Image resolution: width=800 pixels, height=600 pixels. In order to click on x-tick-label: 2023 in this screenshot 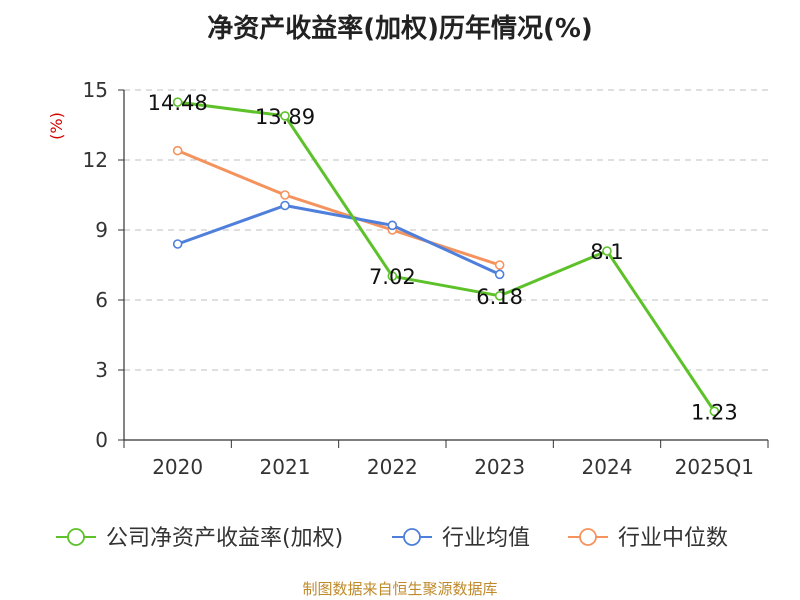, I will do `click(499, 467)`.